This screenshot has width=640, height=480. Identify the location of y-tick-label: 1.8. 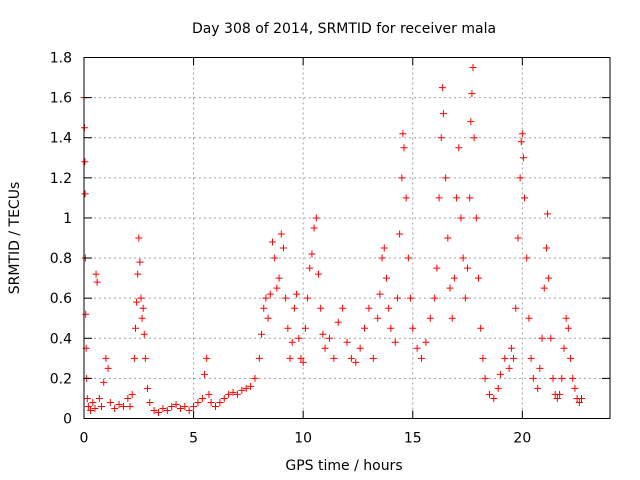
(61, 59).